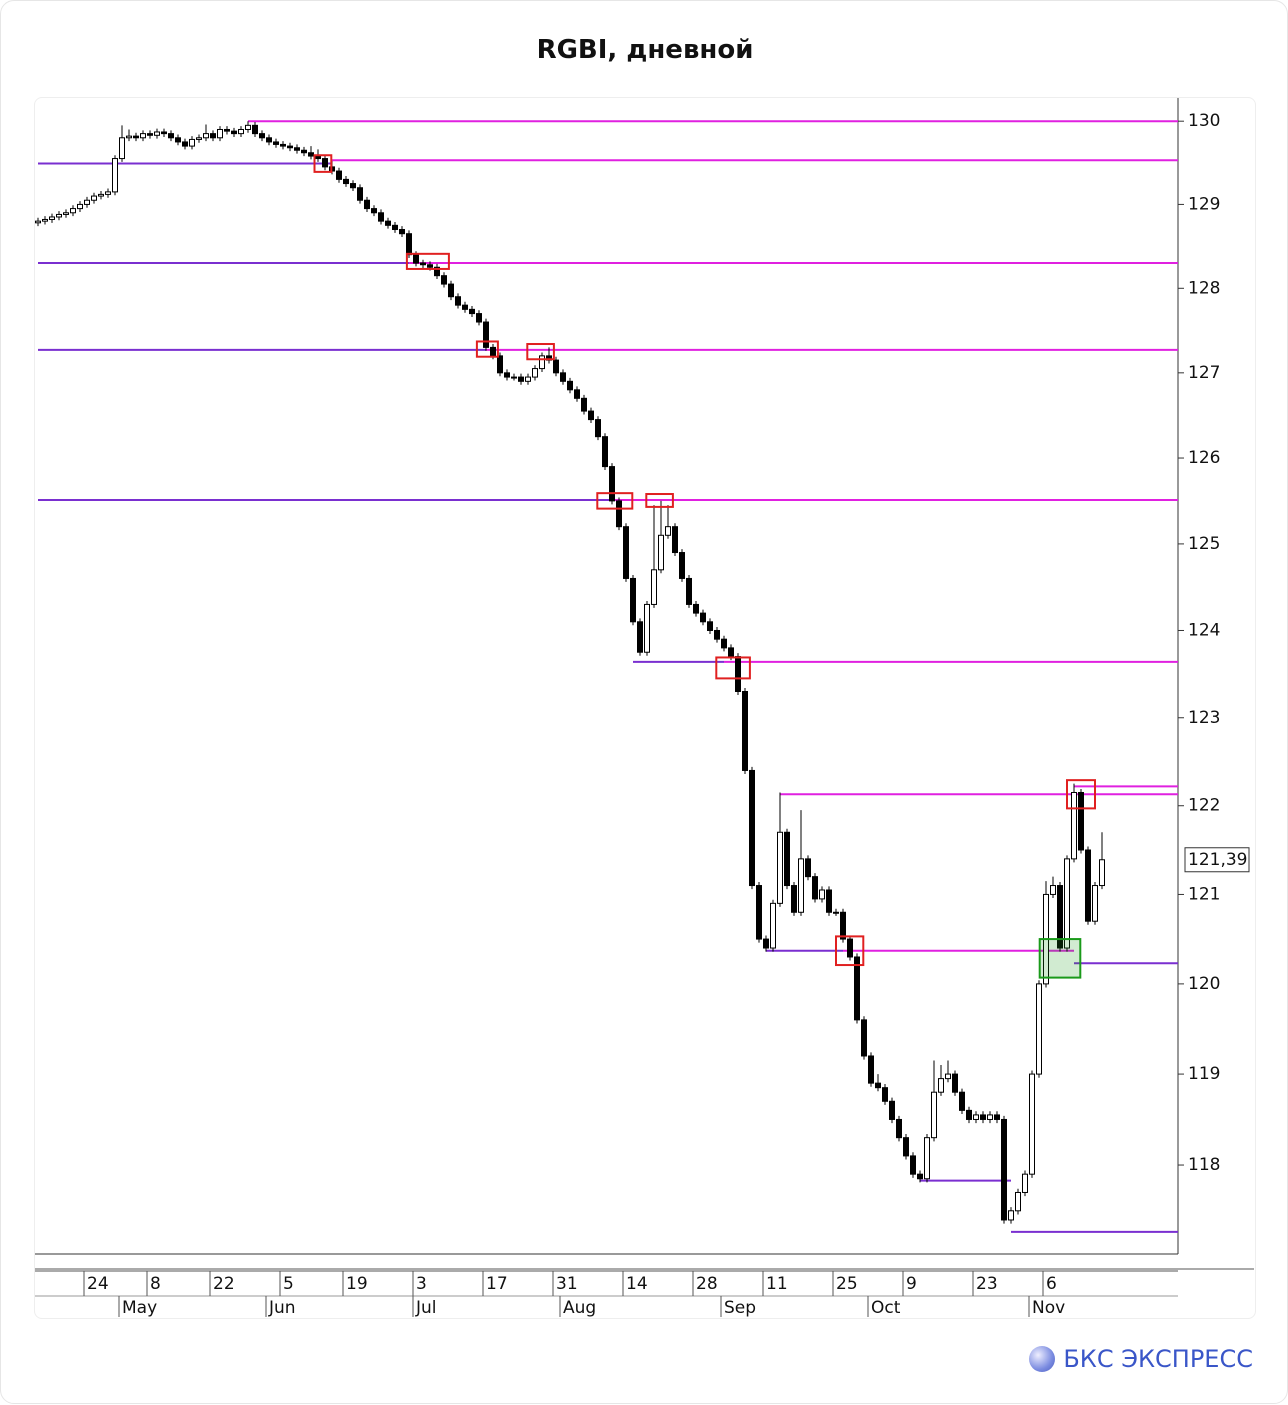 The image size is (1288, 1405). Describe the element at coordinates (1204, 718) in the screenshot. I see `y-tick-label: 123` at that location.